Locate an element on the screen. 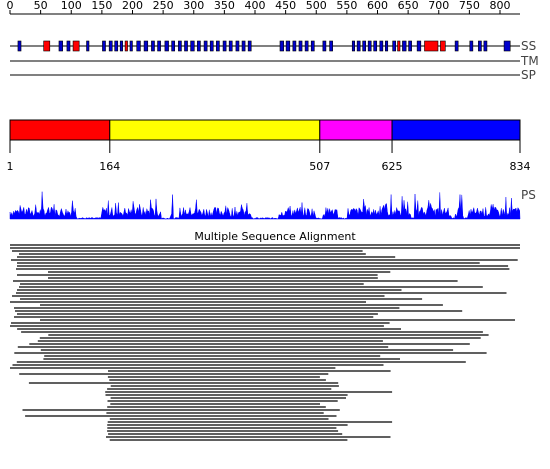 The width and height of the screenshot is (550, 469). ruler-tick-label: 250 is located at coordinates (163, 6).